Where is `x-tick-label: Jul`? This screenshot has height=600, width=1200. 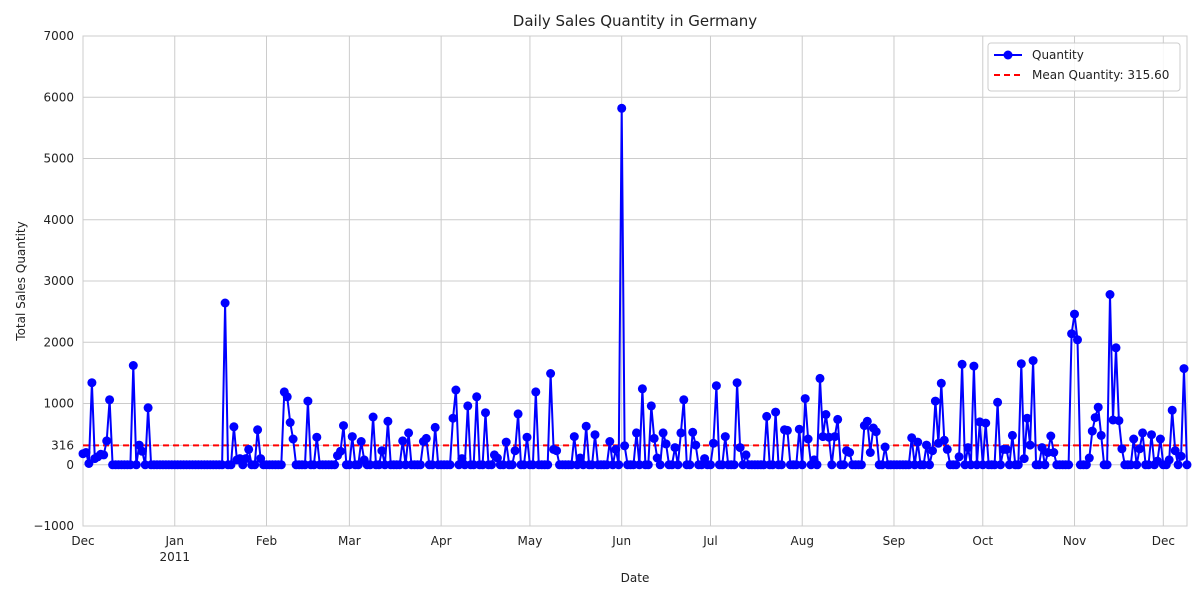
x-tick-label: Jul is located at coordinates (709, 541).